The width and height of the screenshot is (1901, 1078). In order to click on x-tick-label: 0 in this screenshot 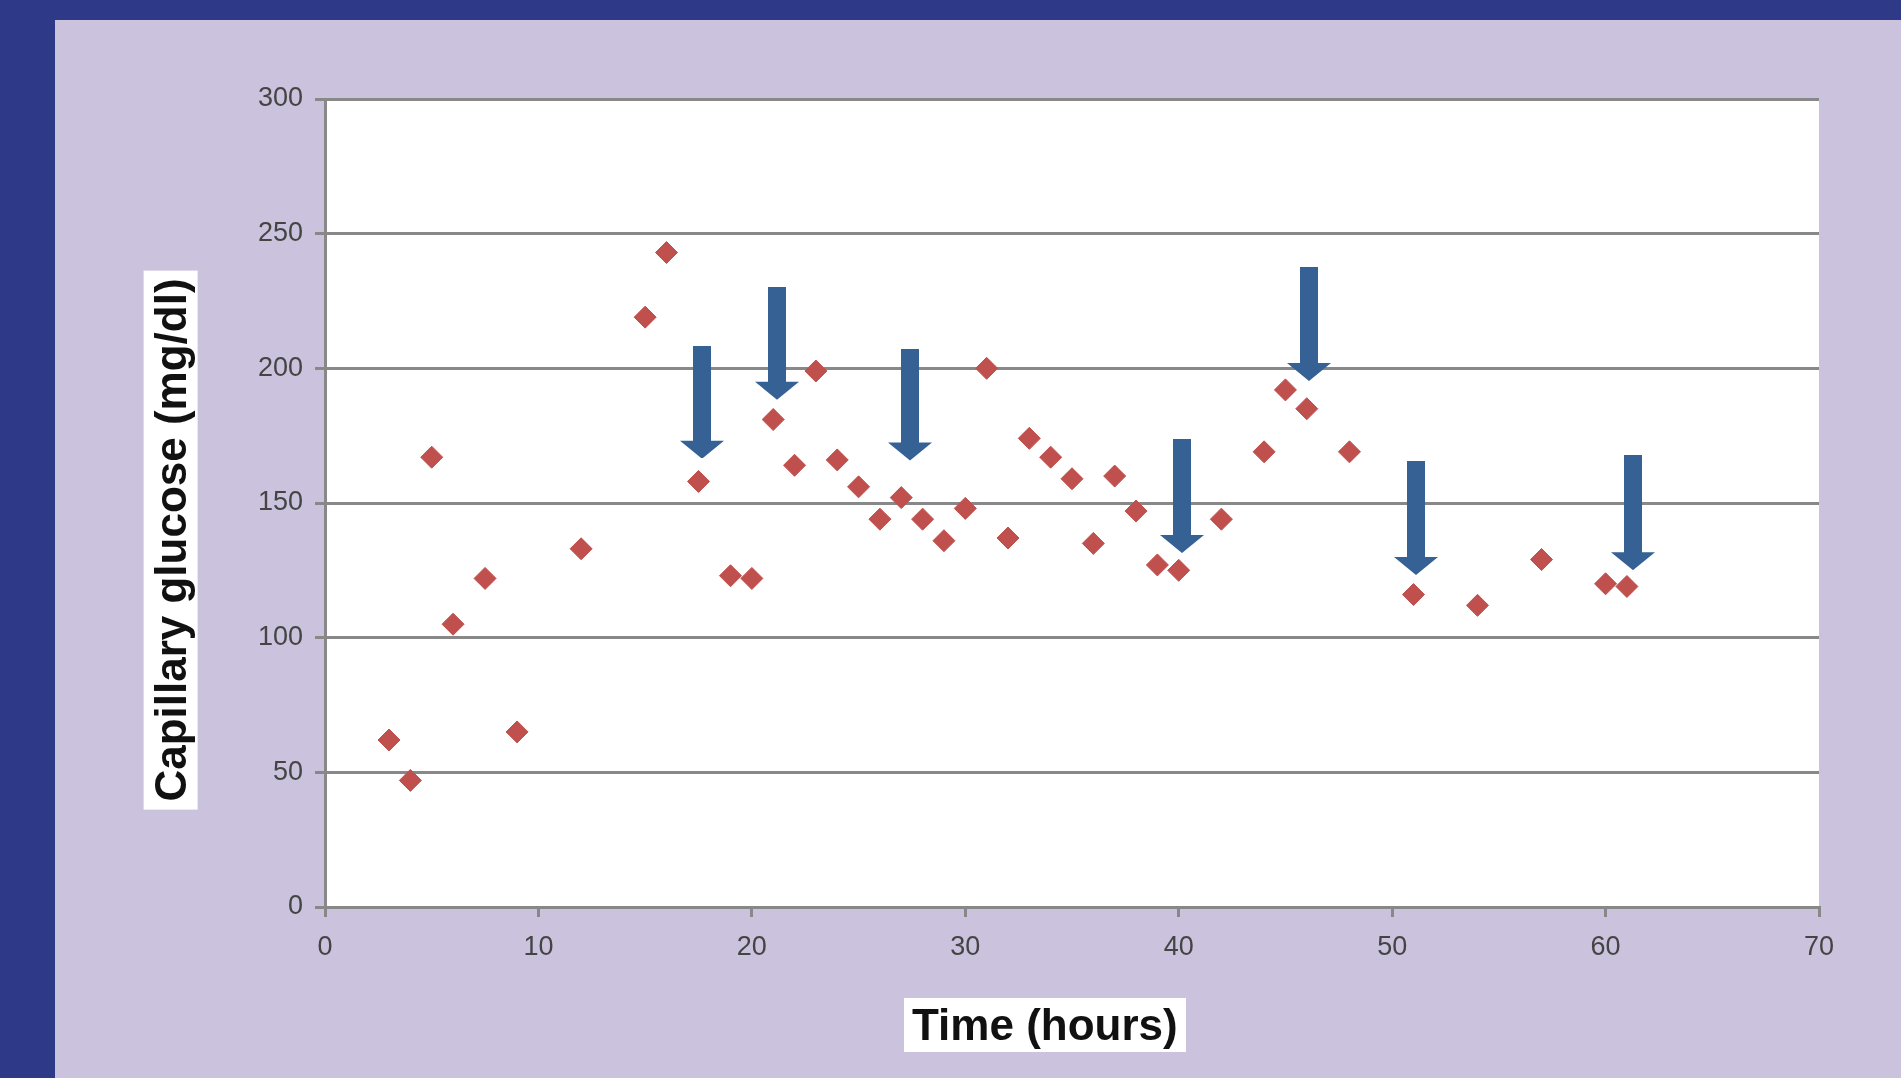, I will do `click(325, 945)`.